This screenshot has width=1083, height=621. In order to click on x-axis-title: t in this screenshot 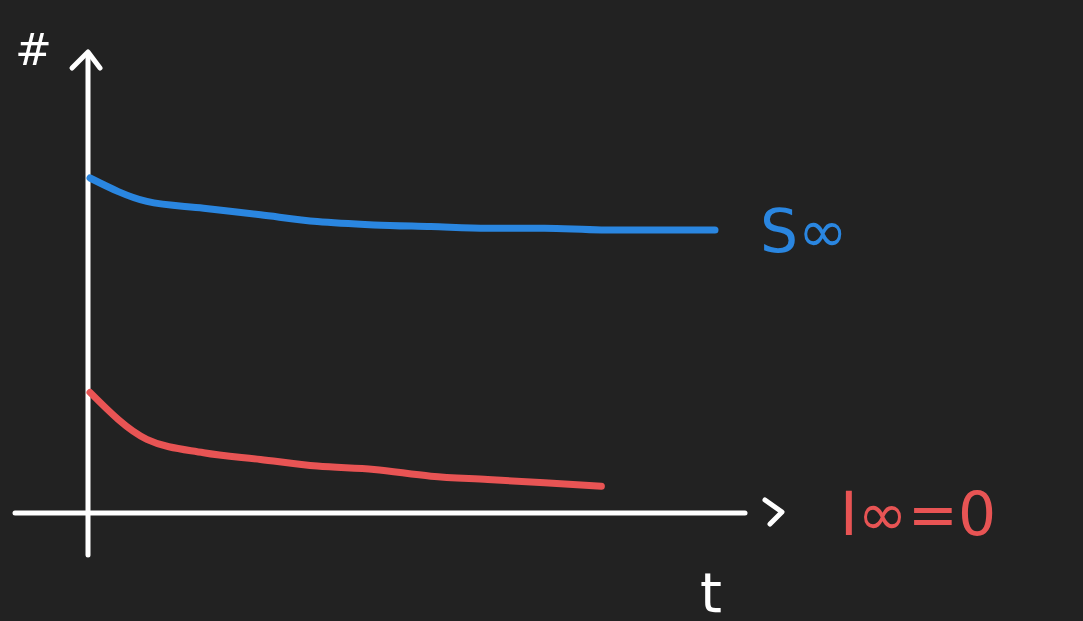, I will do `click(711, 590)`.